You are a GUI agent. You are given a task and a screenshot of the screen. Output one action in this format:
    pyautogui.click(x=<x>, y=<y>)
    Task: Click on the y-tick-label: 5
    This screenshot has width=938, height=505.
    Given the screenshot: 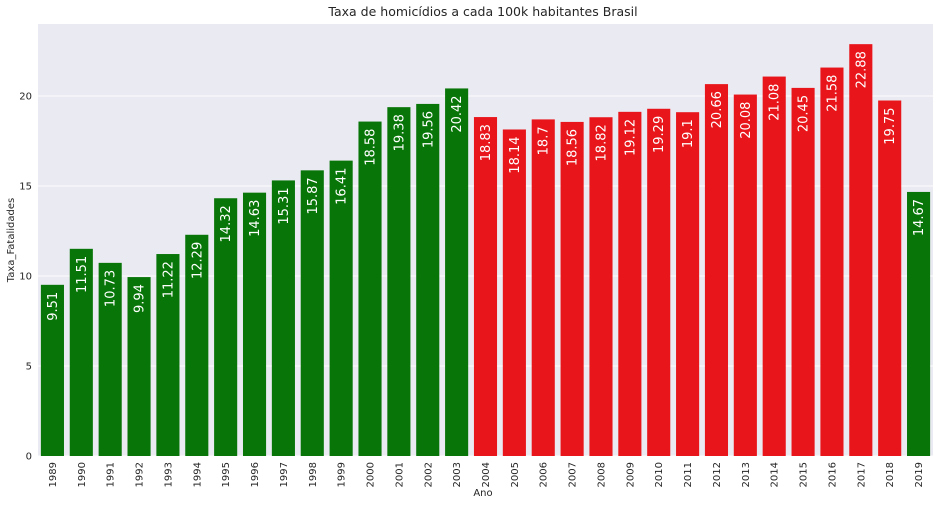 What is the action you would take?
    pyautogui.click(x=29, y=367)
    